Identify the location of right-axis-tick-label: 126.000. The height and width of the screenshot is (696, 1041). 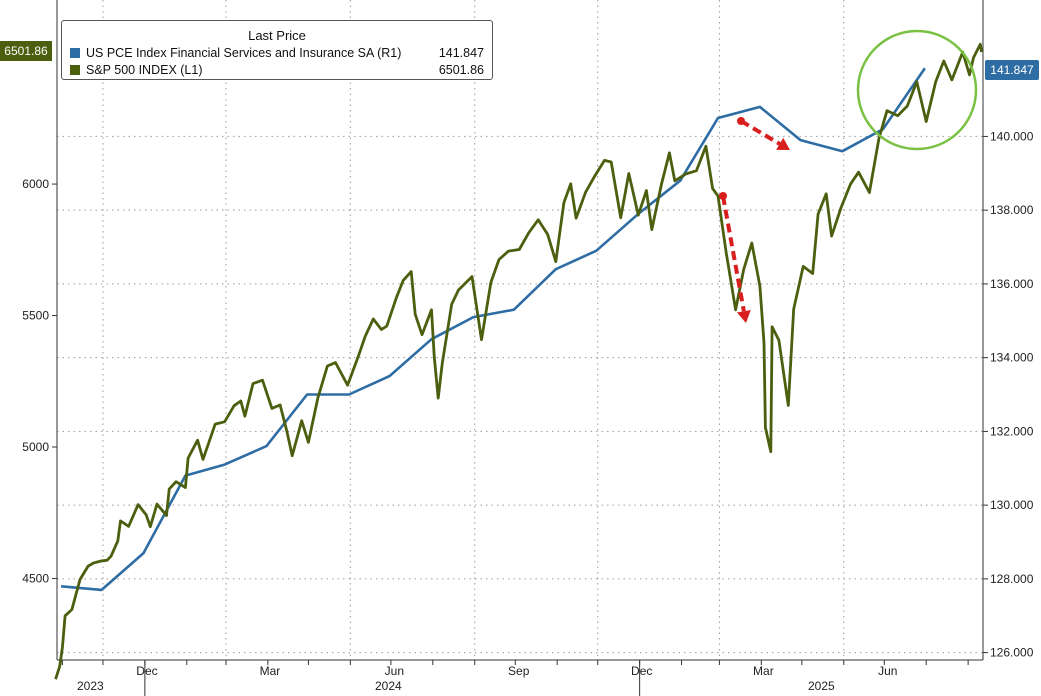
(1012, 653).